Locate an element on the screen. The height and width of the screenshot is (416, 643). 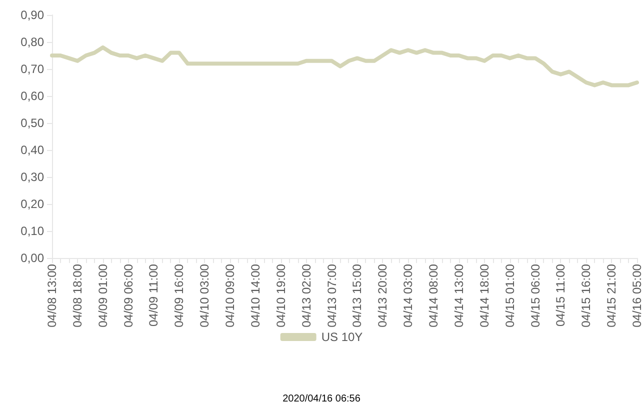
x-tick-label: 04/09 11:00 is located at coordinates (153, 295).